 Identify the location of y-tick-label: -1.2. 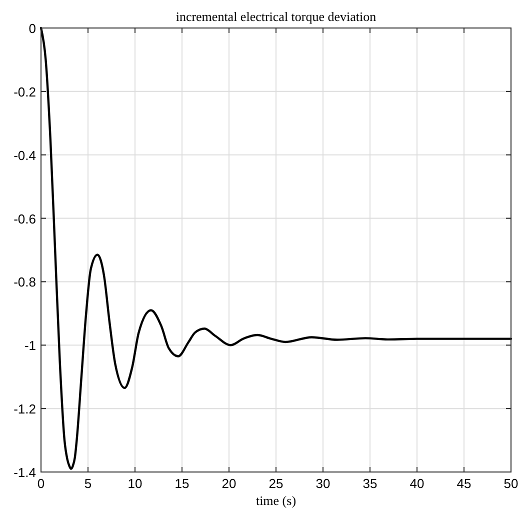
(25, 409).